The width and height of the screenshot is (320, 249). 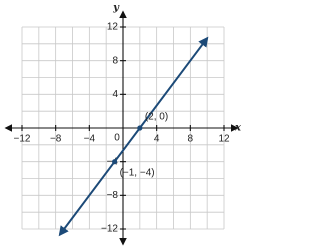 I want to click on y-tick-label: 12, so click(x=113, y=27).